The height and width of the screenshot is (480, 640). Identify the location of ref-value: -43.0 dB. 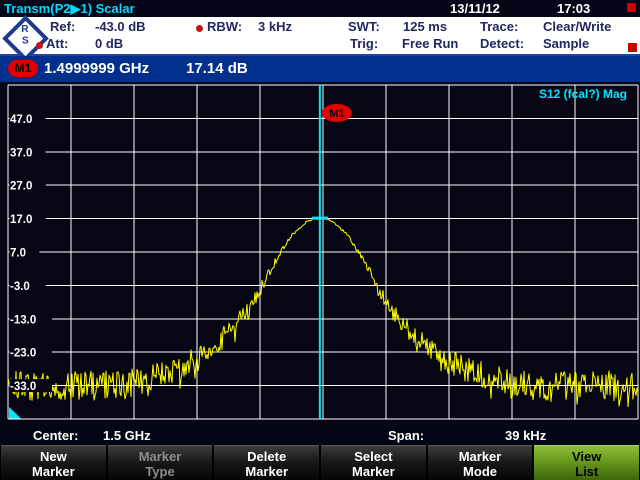
(120, 26).